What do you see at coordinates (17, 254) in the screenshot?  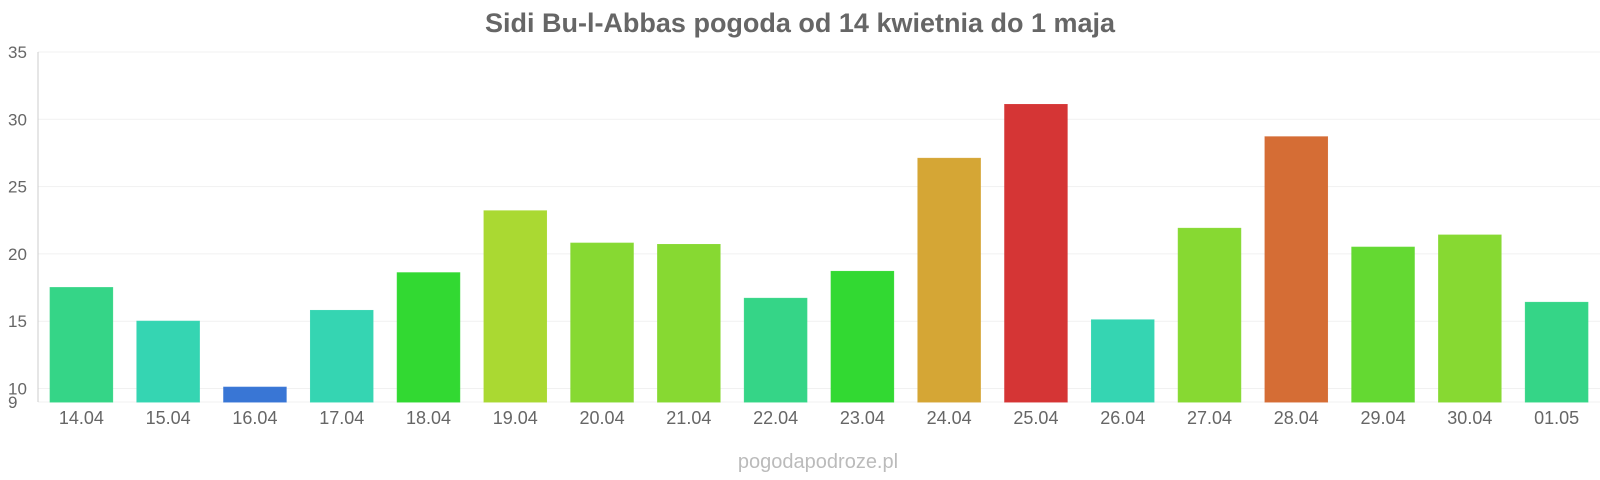 I see `y-tick-label: 20` at bounding box center [17, 254].